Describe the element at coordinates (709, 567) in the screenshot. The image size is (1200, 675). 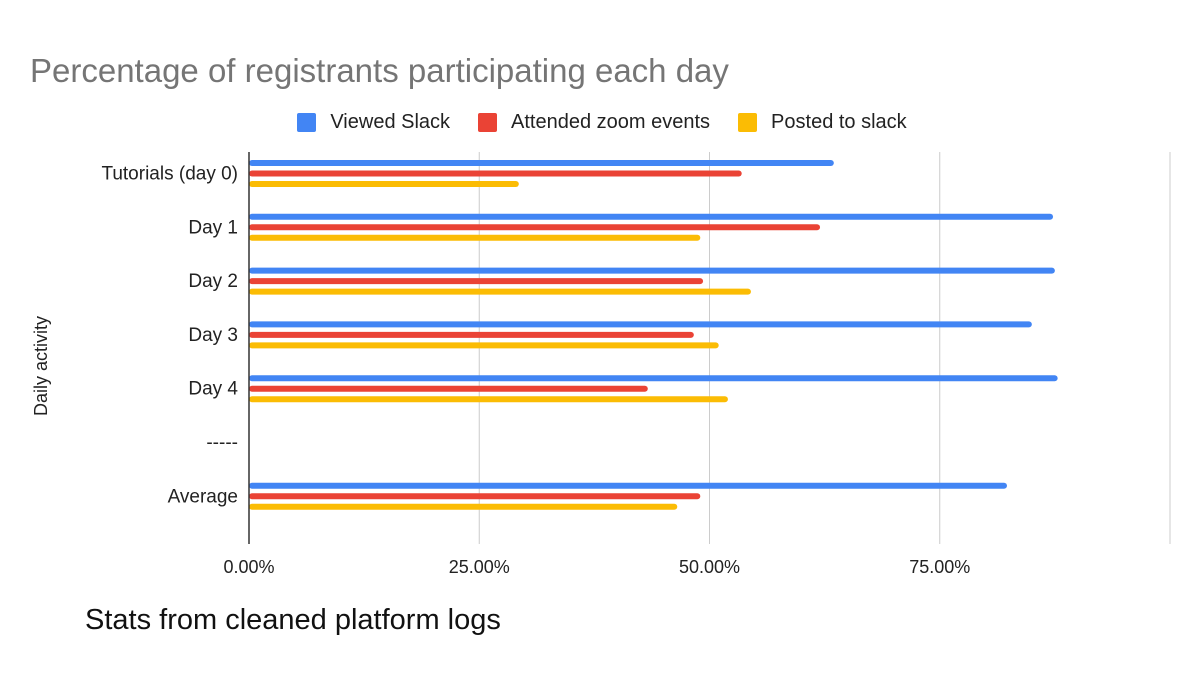
I see `x-tick-label-2: 50.00%` at that location.